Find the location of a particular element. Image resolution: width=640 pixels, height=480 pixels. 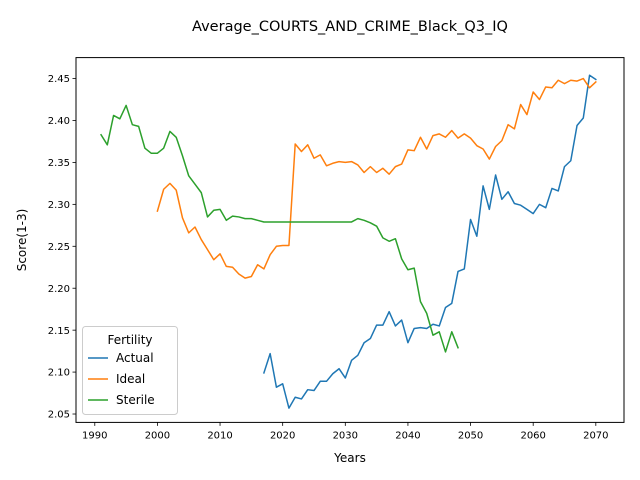

x-tick-label: 2000 is located at coordinates (157, 435).